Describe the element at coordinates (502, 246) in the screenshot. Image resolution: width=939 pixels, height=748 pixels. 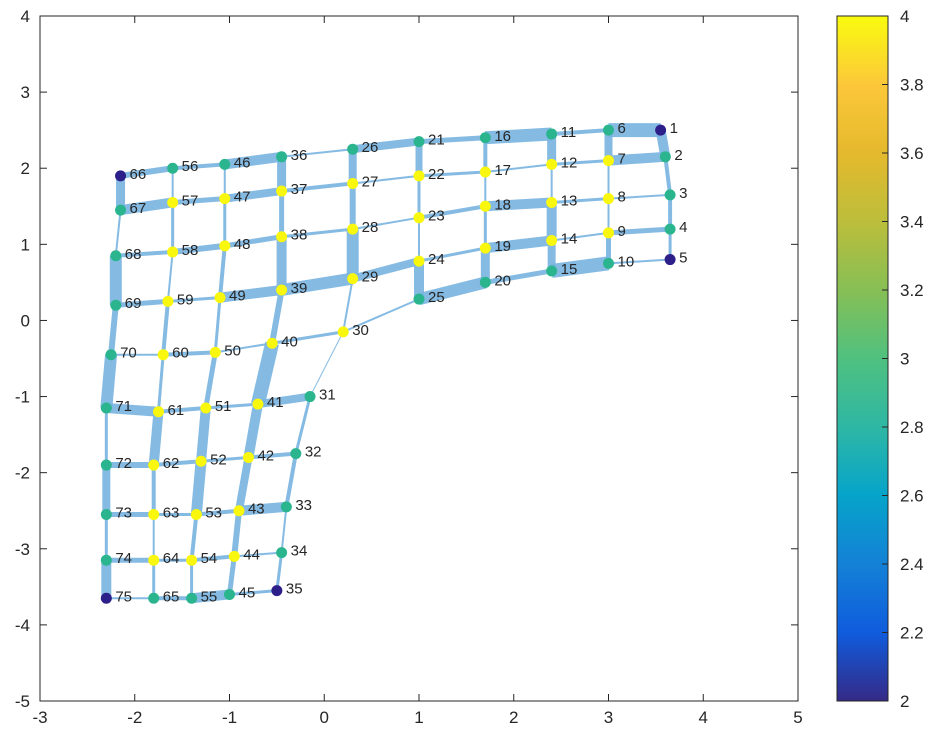
I see `node-label: 19` at that location.